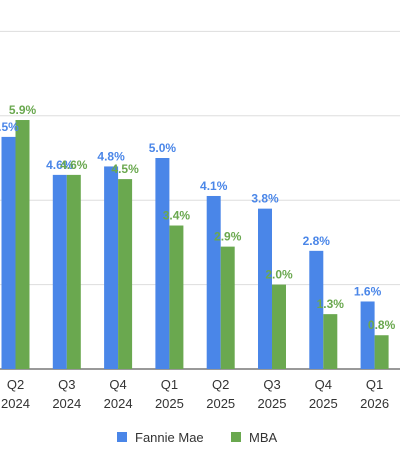 The width and height of the screenshot is (400, 470). I want to click on data-label-mba: 2.0%, so click(279, 275).